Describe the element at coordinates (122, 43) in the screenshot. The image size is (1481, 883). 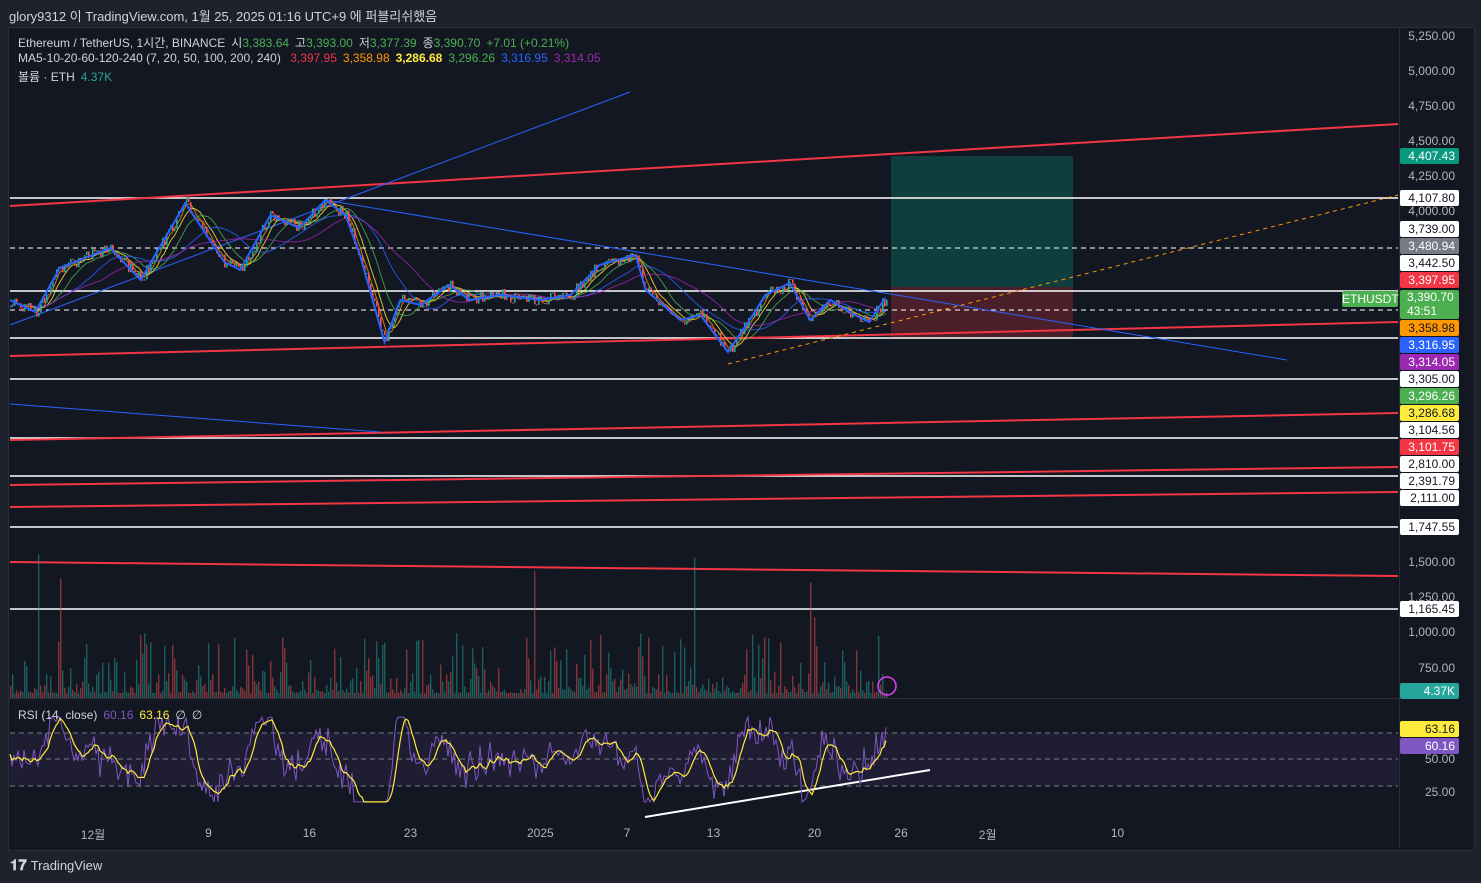
I see `symbol-title: Ethereum / TetherUS, 1시간, BINANCE` at that location.